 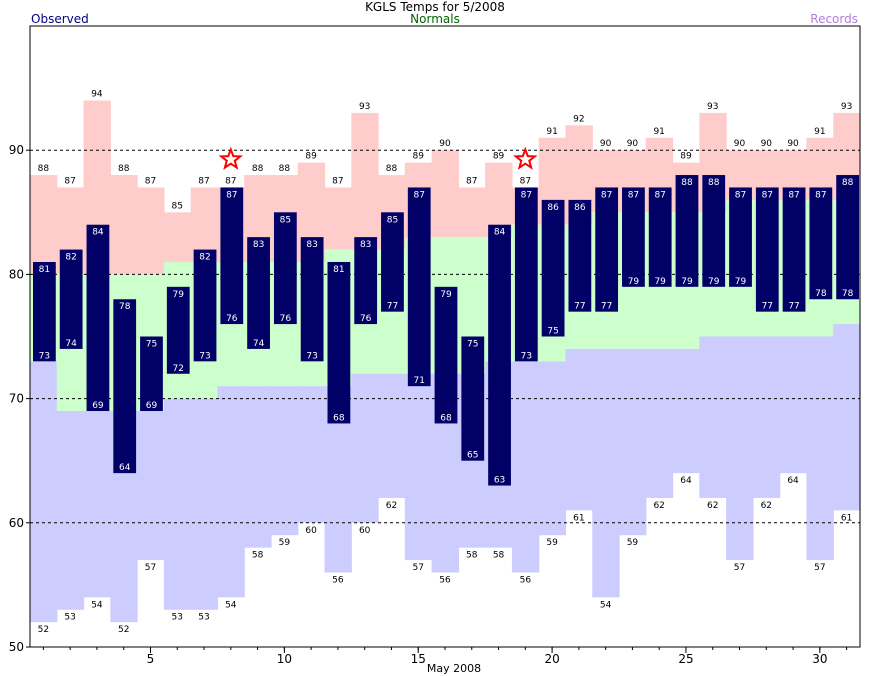 What do you see at coordinates (311, 245) in the screenshot?
I see `observed-high-label: 83` at bounding box center [311, 245].